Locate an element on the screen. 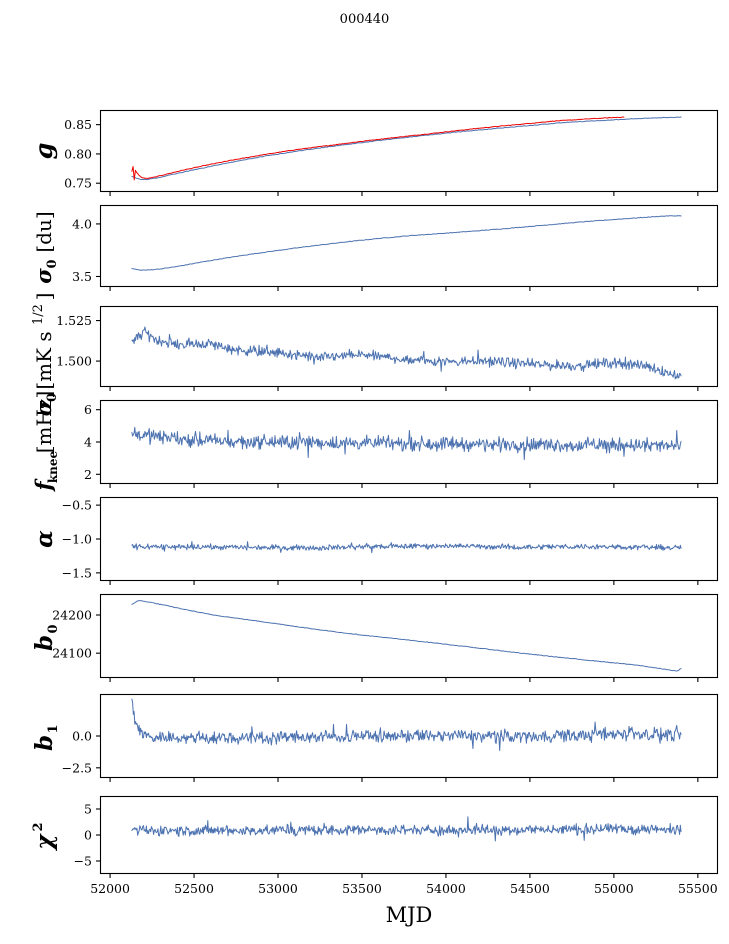 Image resolution: width=729 pixels, height=944 pixels. y-tick-label: 24200 is located at coordinates (72, 615).